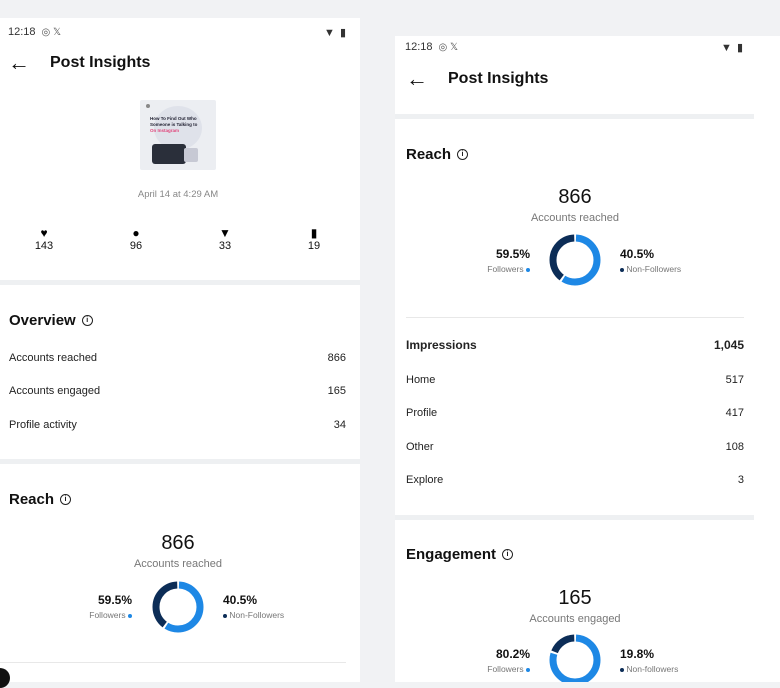 Image resolution: width=780 pixels, height=688 pixels. What do you see at coordinates (136, 233) in the screenshot?
I see `comment-icon: ●` at bounding box center [136, 233].